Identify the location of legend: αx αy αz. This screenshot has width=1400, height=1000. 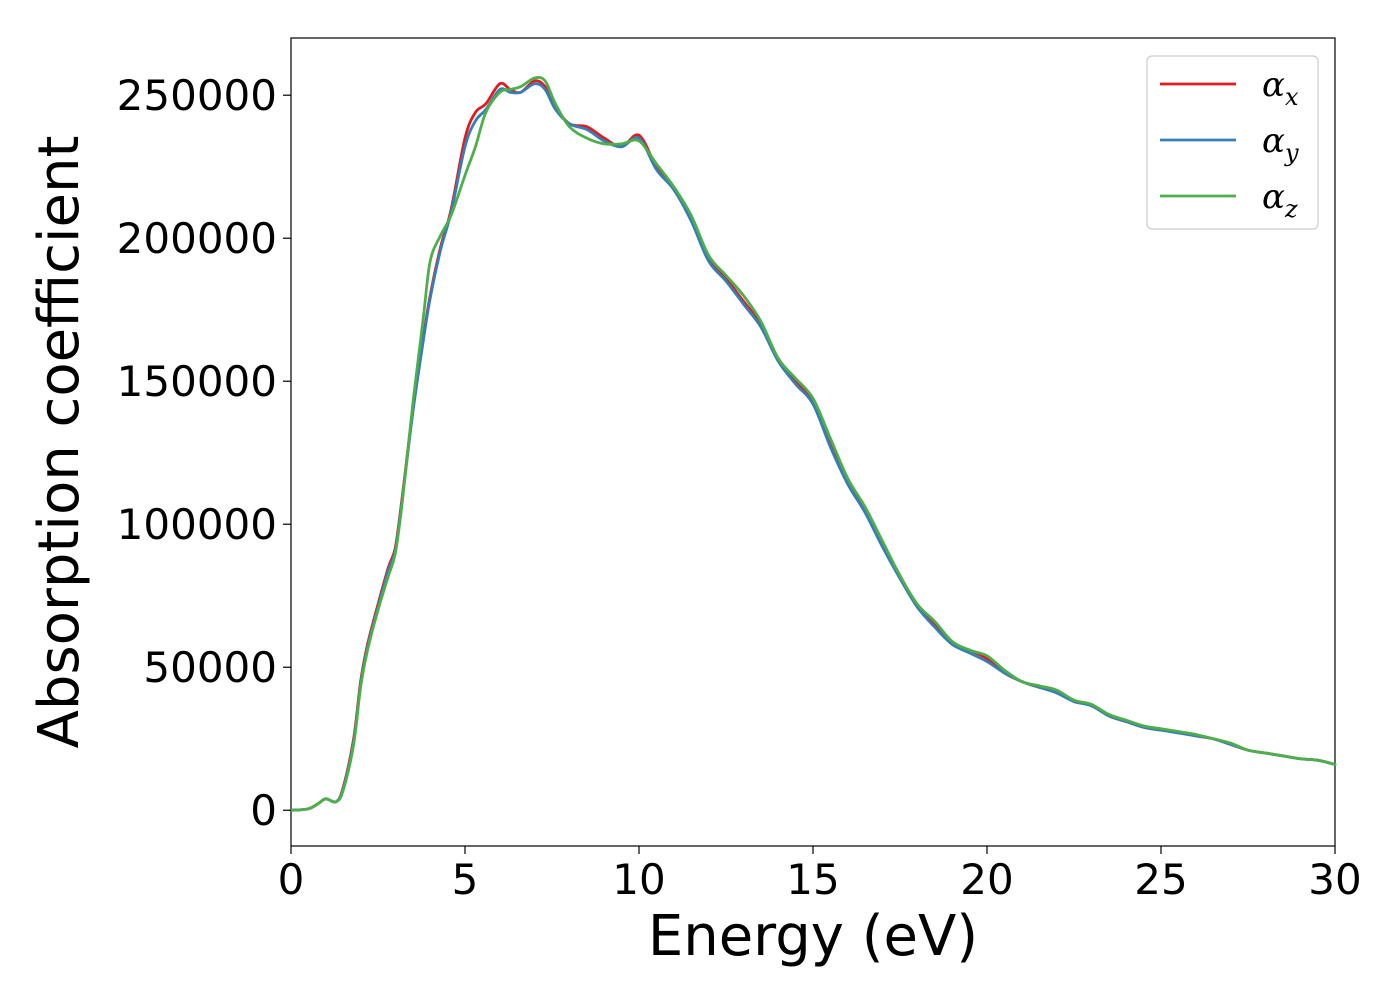
(1232, 142).